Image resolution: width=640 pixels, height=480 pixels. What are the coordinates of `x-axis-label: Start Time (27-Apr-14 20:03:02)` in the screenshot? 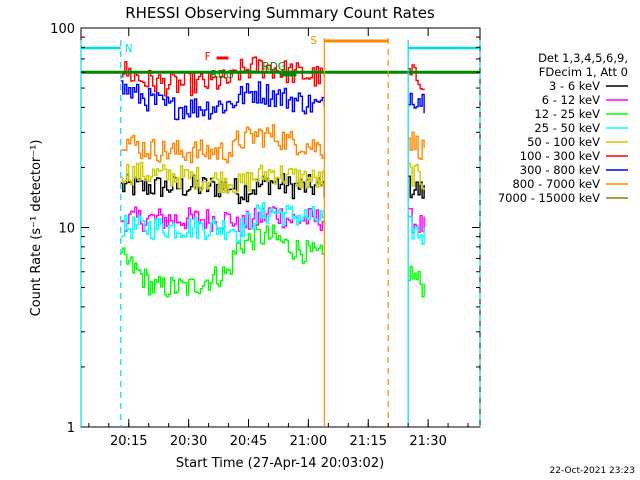 It's located at (280, 463).